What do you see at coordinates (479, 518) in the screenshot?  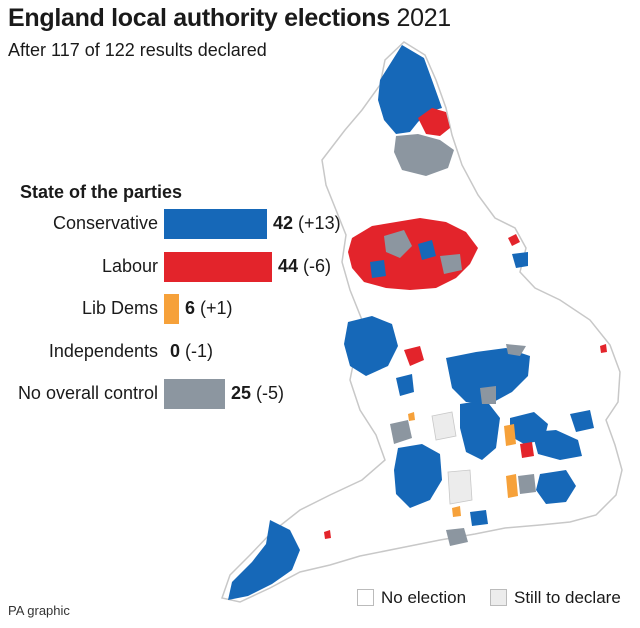 I see `region-south-blue` at bounding box center [479, 518].